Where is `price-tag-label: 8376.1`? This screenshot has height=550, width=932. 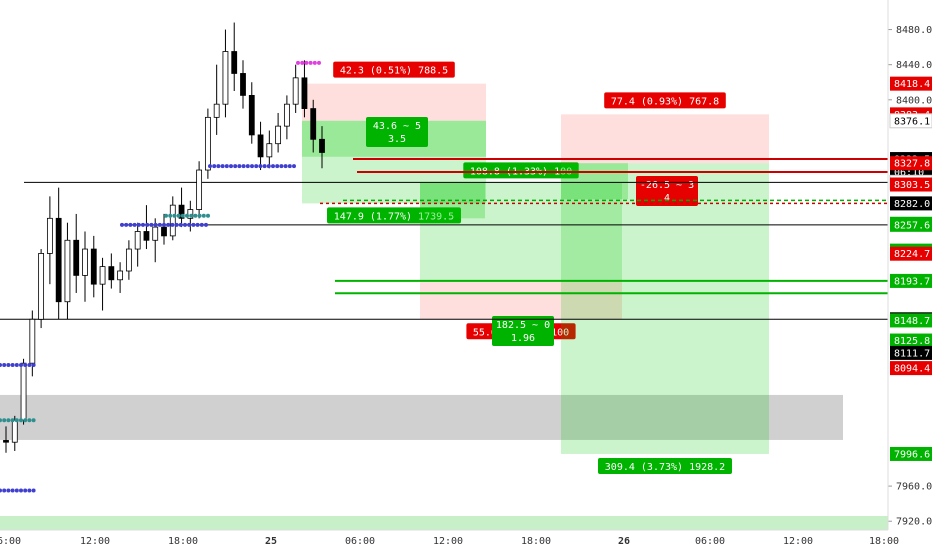 price-tag-label: 8376.1 is located at coordinates (912, 121).